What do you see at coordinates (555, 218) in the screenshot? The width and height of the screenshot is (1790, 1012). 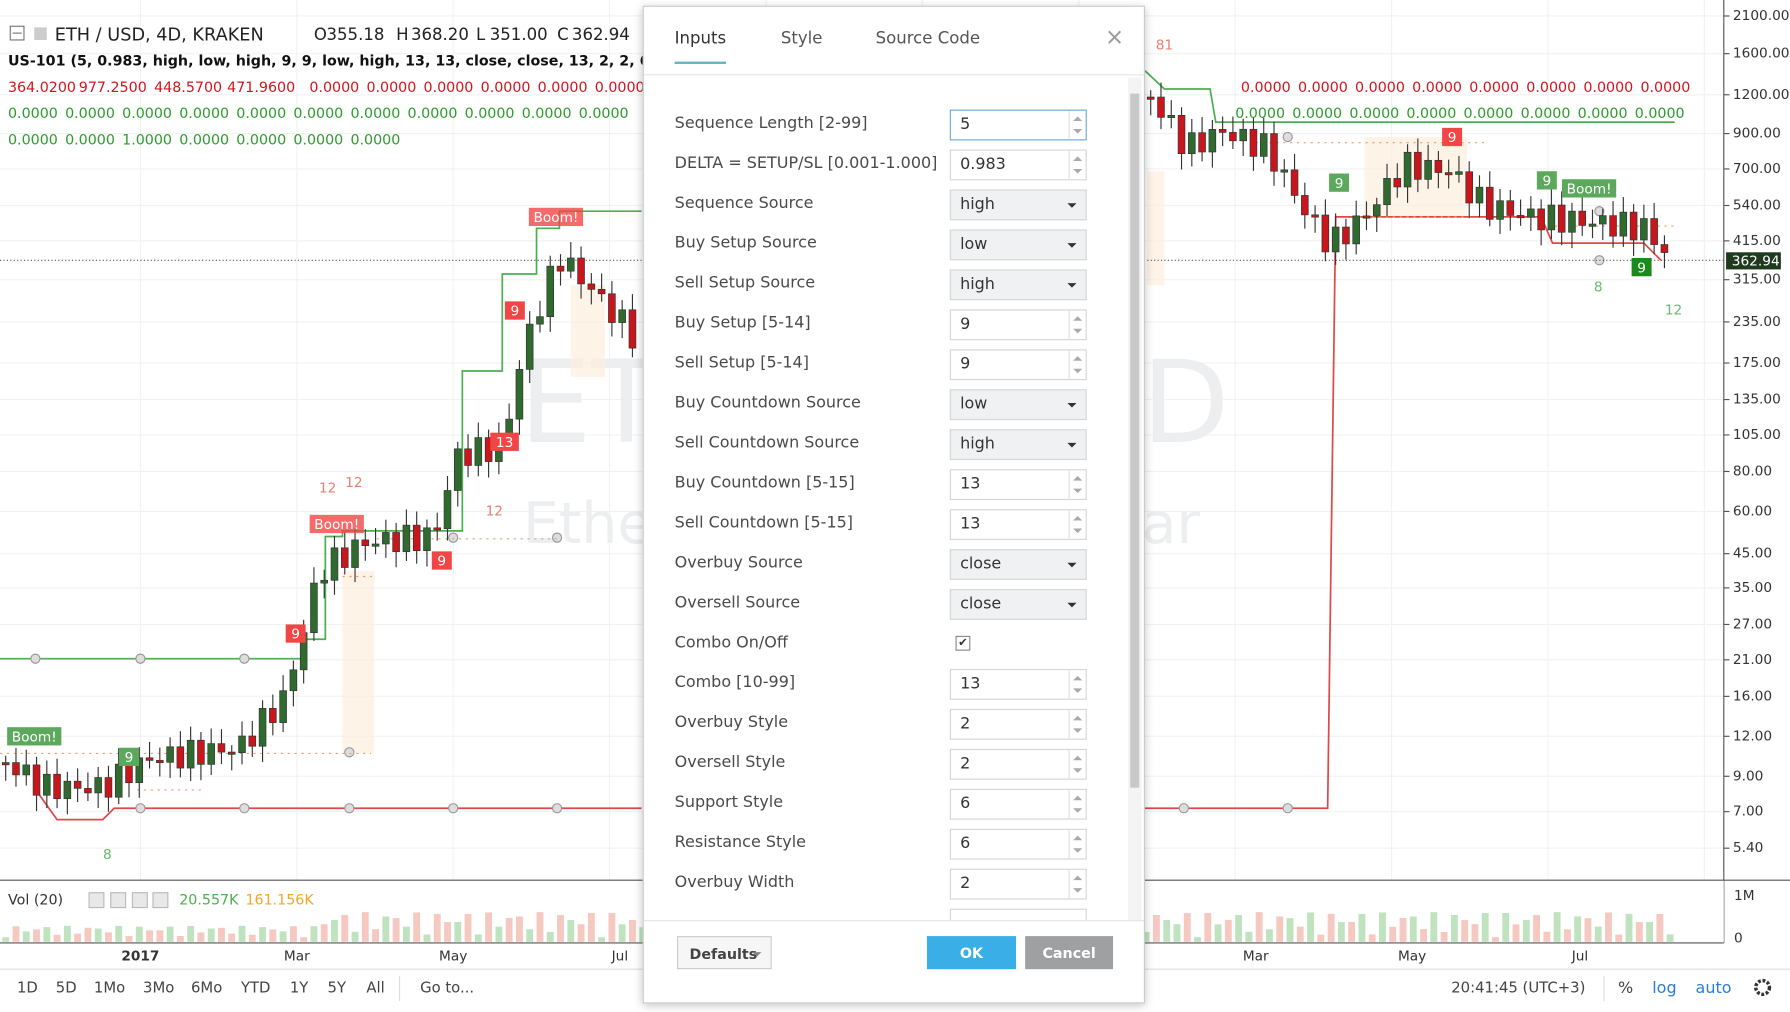 I see `signal-label: Boom!` at bounding box center [555, 218].